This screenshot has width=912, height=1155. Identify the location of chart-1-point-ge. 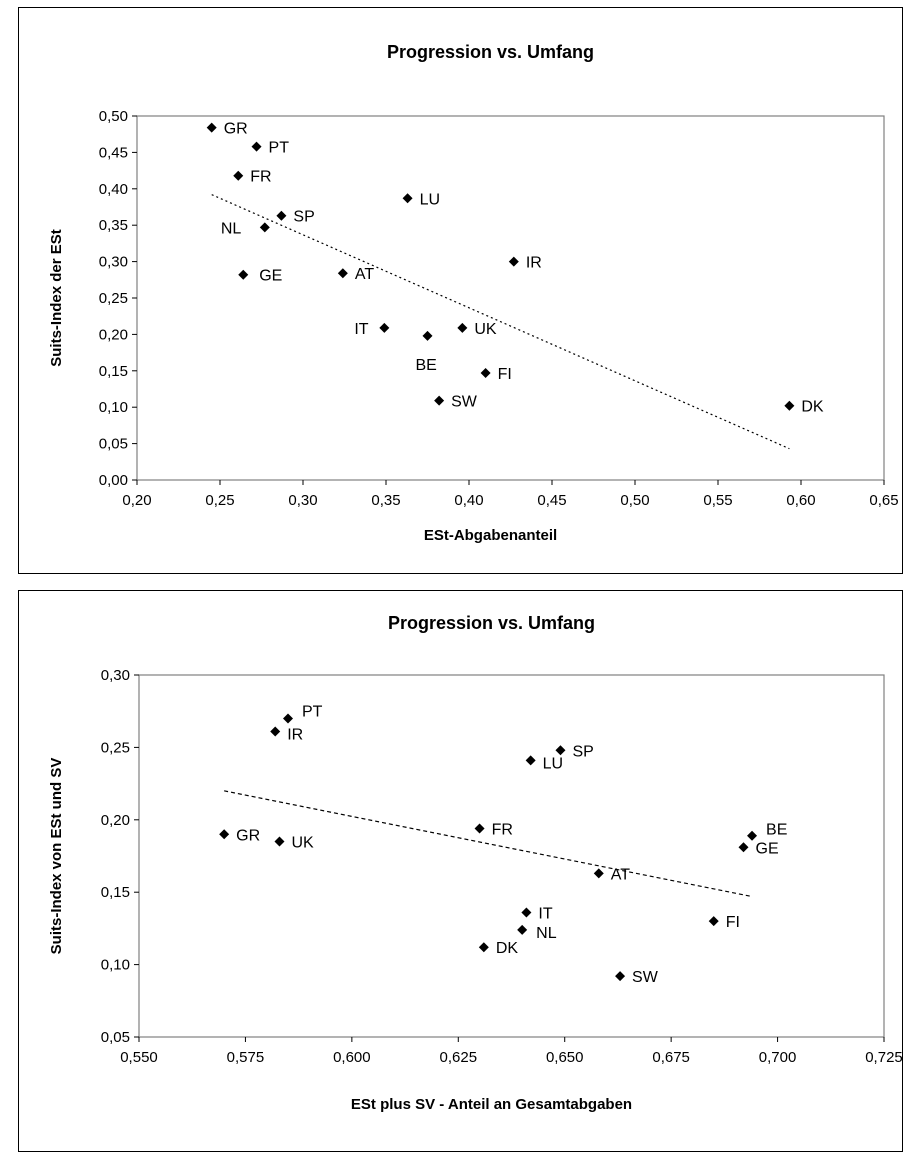
(243, 274).